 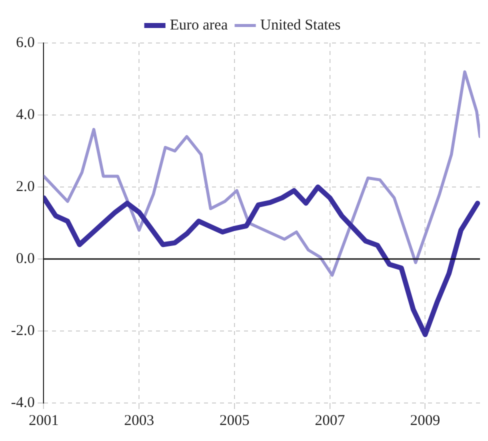 What do you see at coordinates (43, 420) in the screenshot?
I see `x-tick-label: 2001` at bounding box center [43, 420].